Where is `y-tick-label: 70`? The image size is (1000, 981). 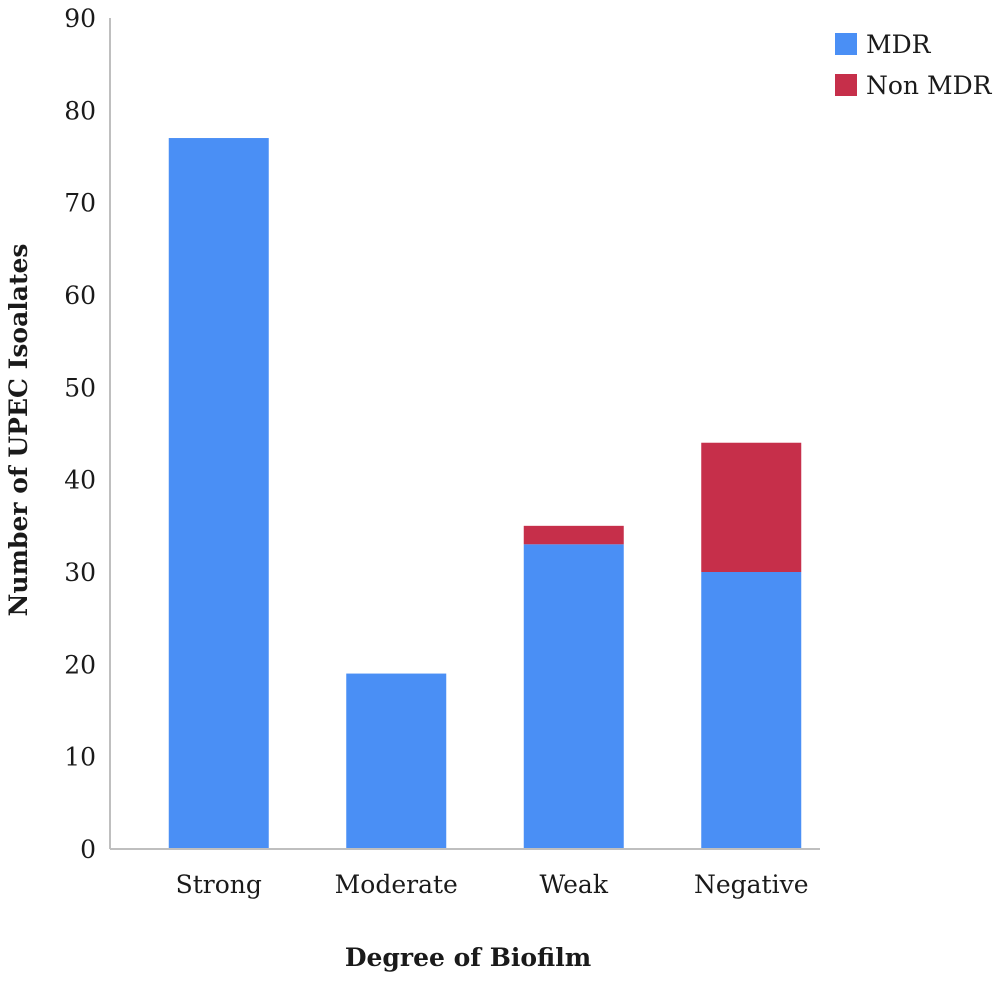
y-tick-label: 70 is located at coordinates (80, 203).